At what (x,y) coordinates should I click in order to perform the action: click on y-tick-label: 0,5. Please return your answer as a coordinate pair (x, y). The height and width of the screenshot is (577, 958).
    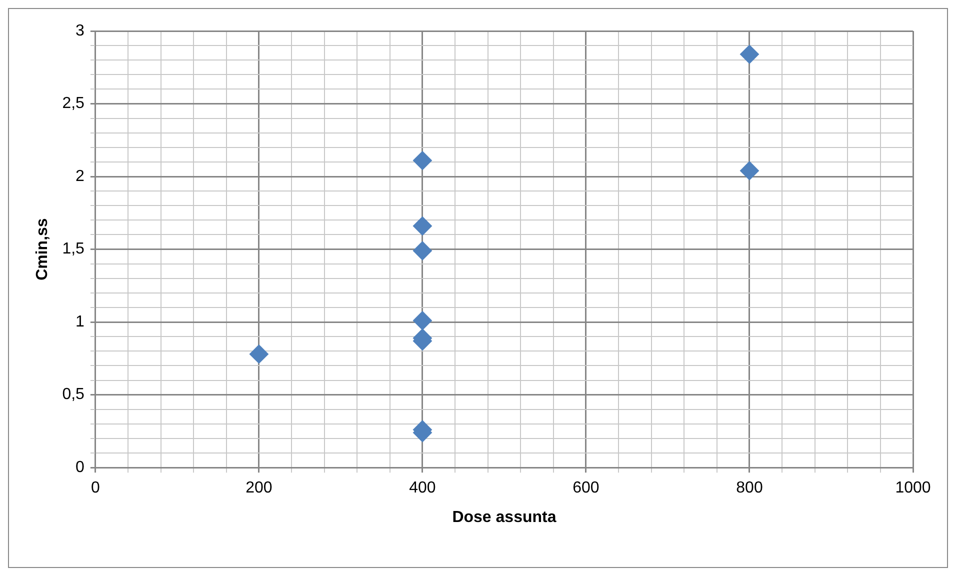
    Looking at the image, I should click on (73, 395).